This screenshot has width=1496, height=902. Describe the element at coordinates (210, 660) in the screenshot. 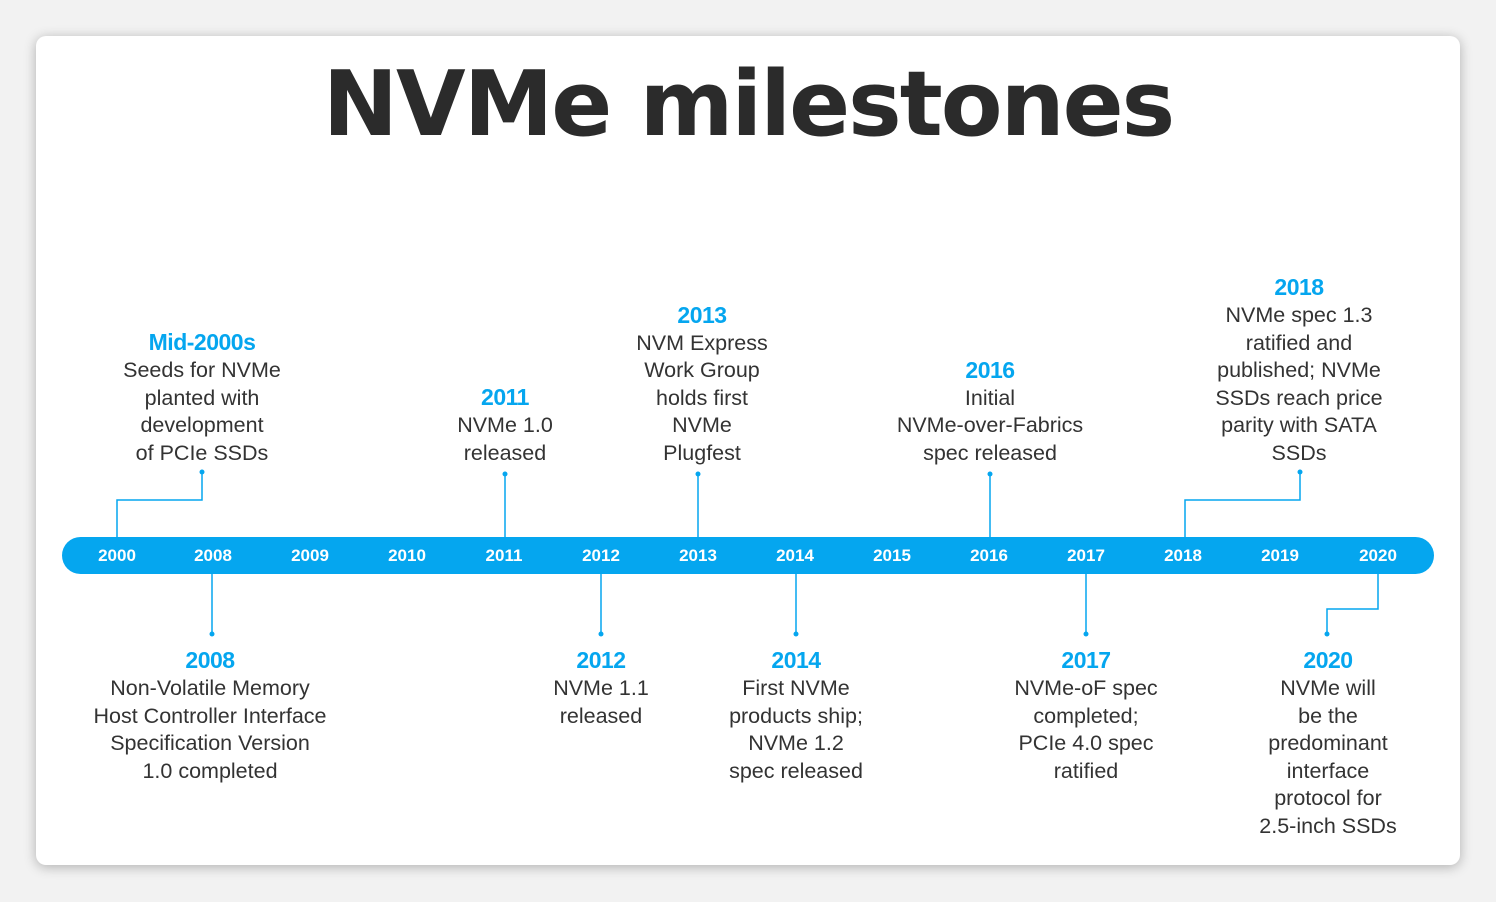

I see `event-year: 2008` at that location.